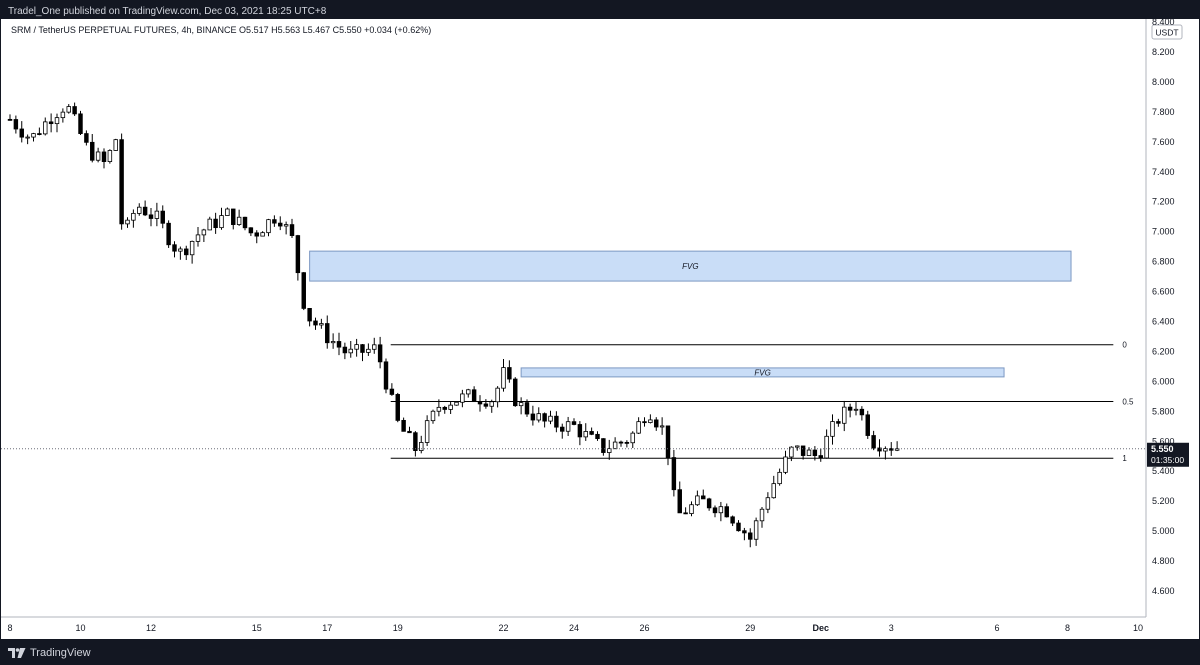 The width and height of the screenshot is (1200, 665). I want to click on y-tick-label: 6.800, so click(1163, 262).